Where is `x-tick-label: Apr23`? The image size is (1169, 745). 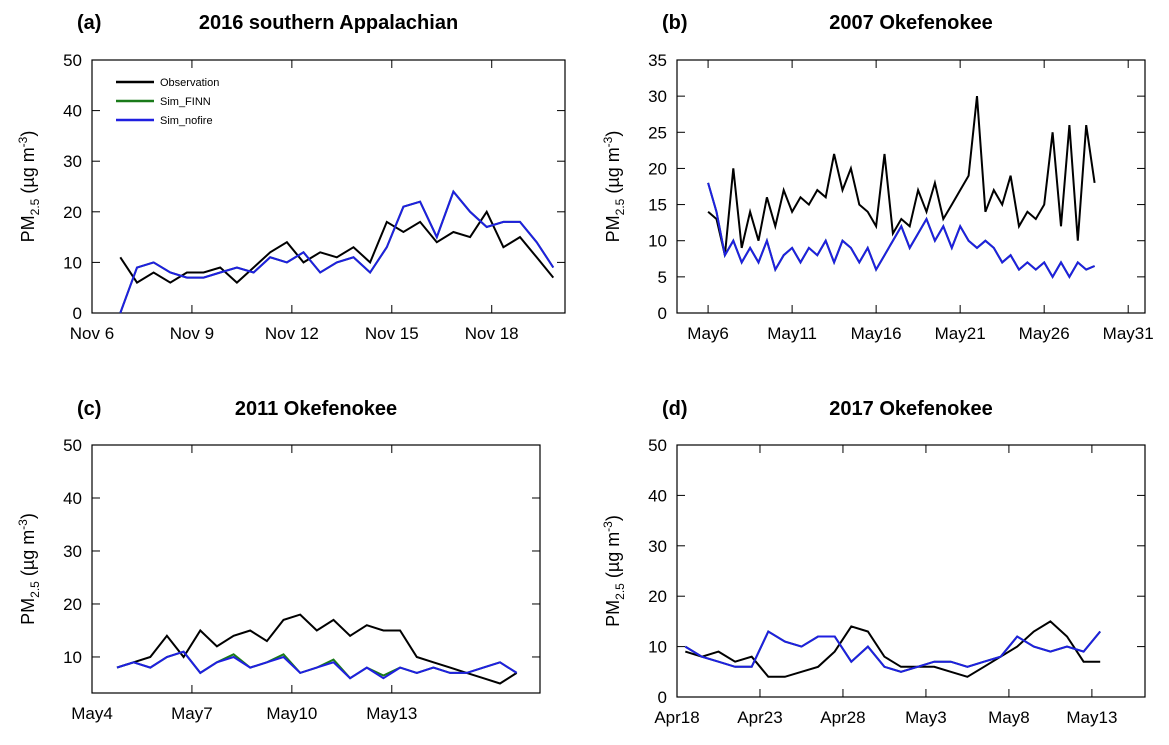 x-tick-label: Apr23 is located at coordinates (759, 717).